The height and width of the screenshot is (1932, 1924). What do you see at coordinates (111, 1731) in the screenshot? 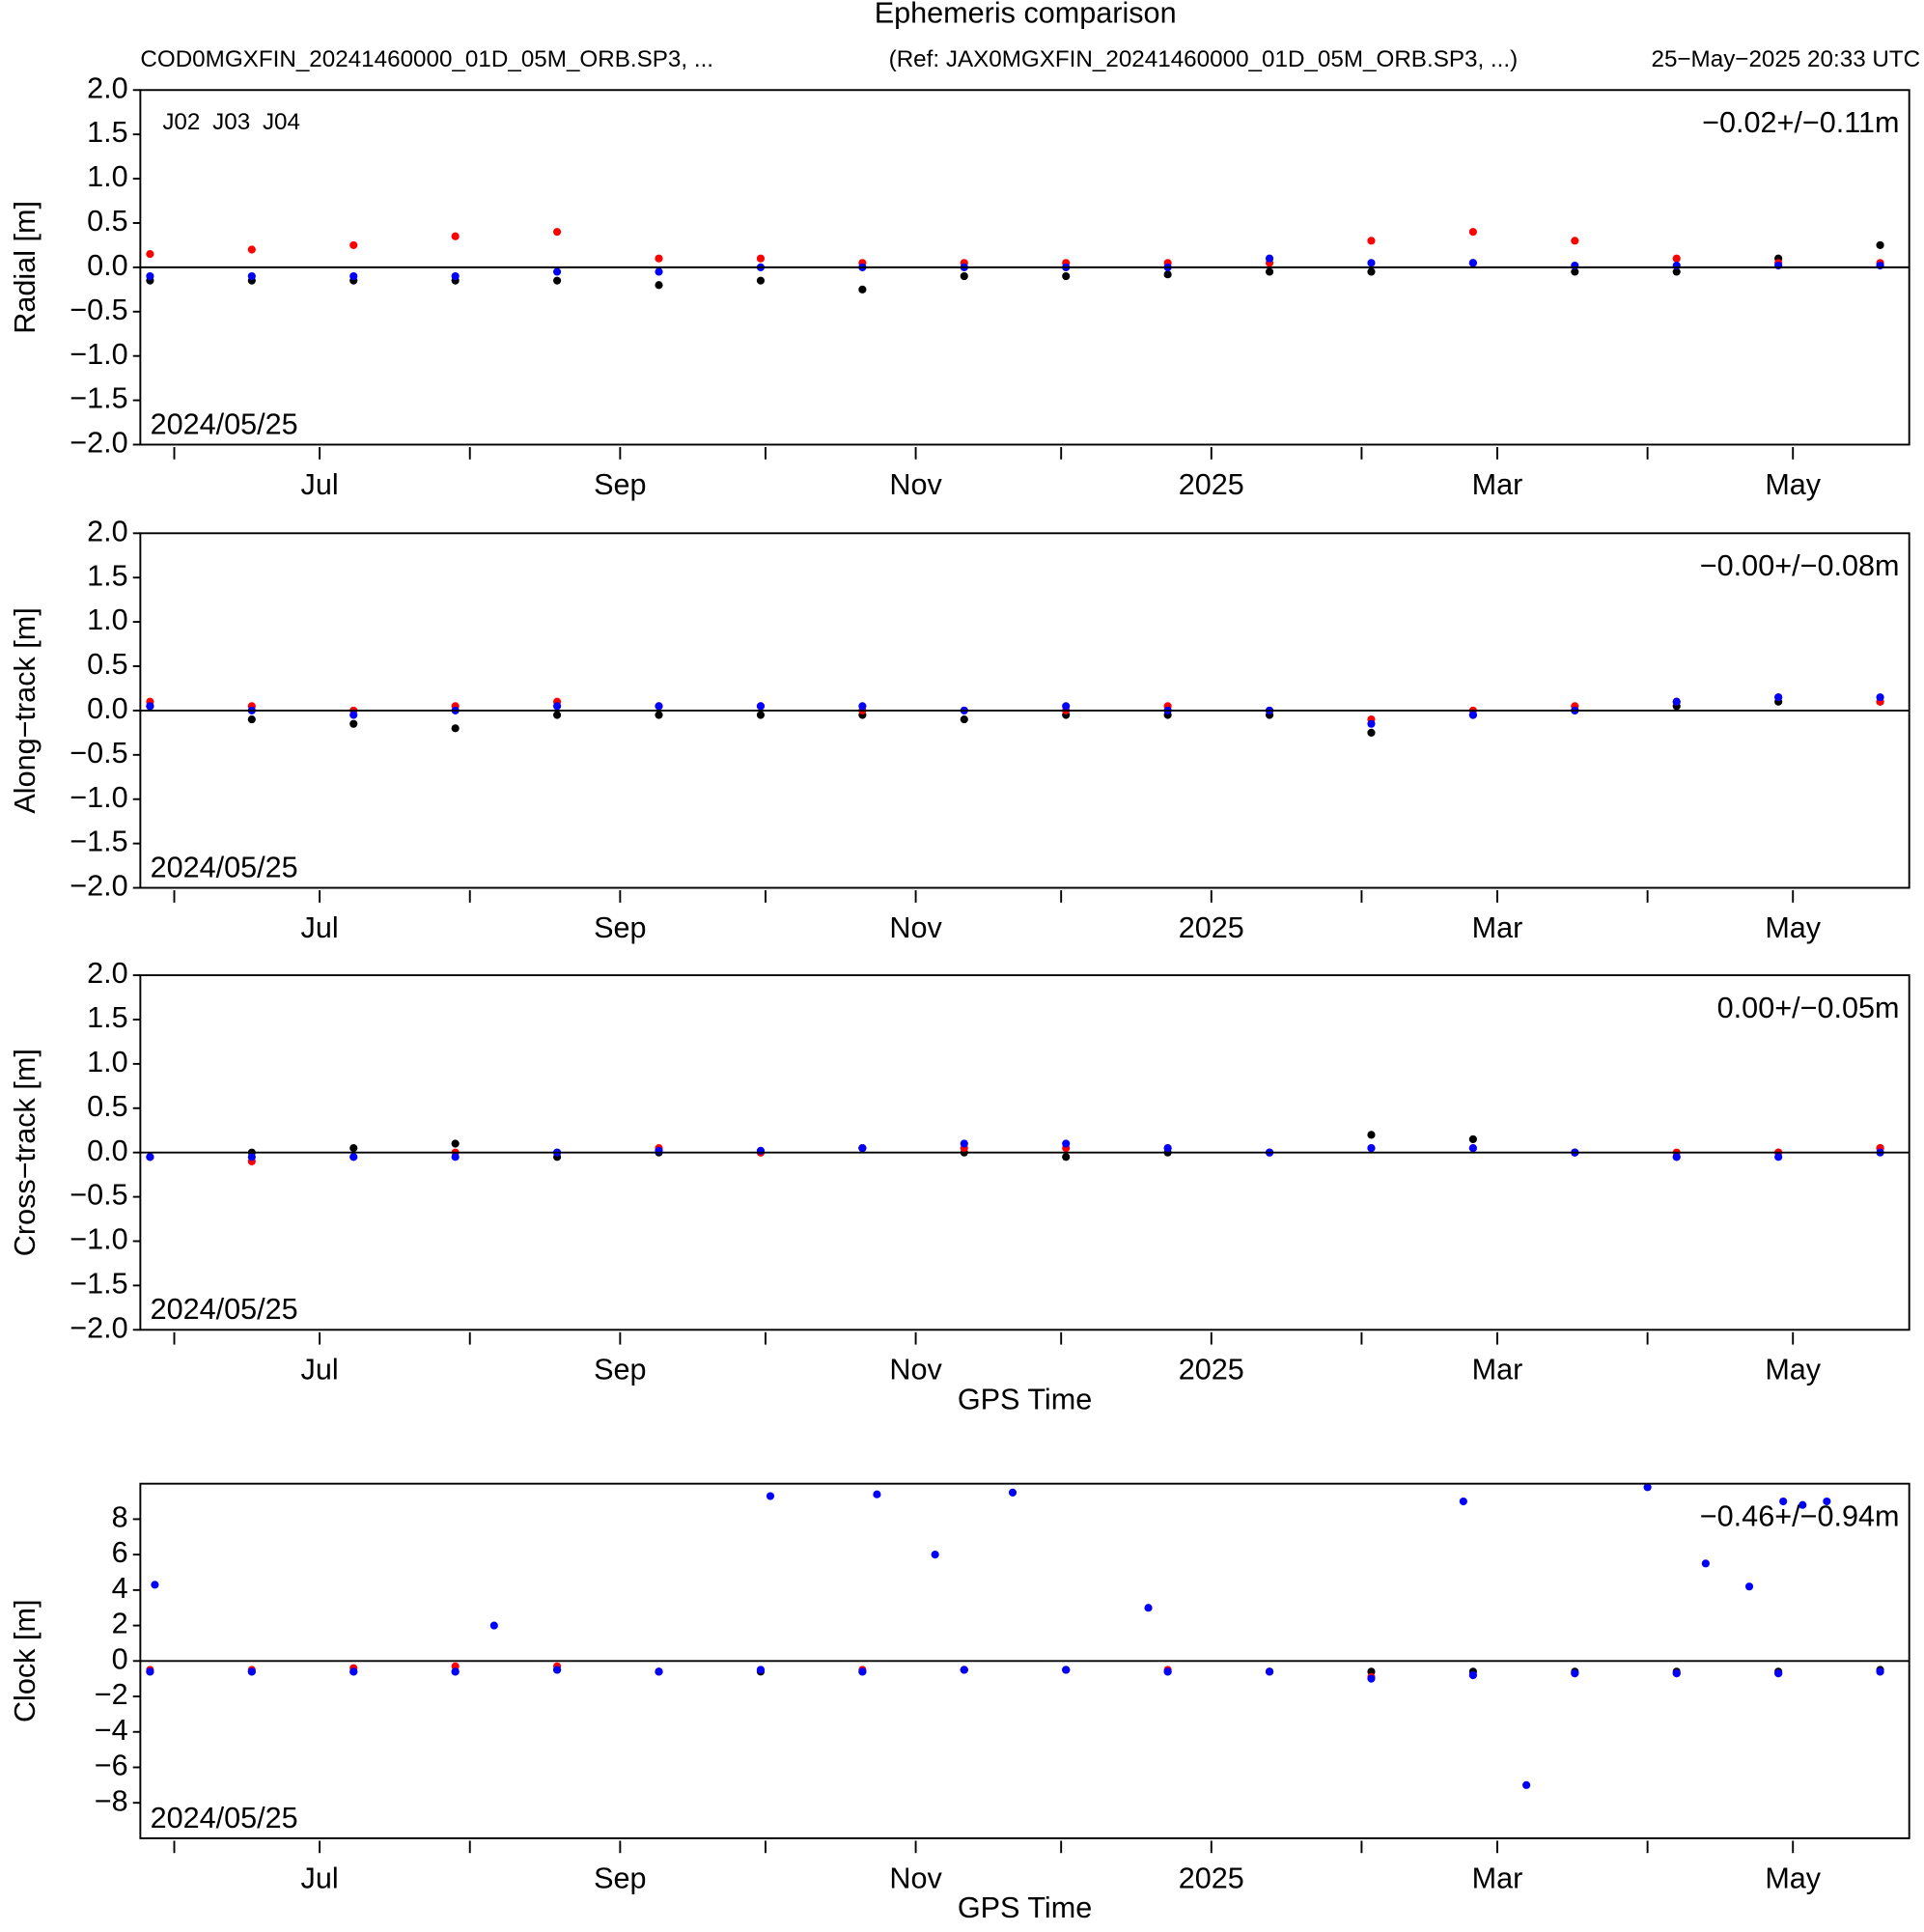
I see `y-tick-label: −4` at bounding box center [111, 1731].